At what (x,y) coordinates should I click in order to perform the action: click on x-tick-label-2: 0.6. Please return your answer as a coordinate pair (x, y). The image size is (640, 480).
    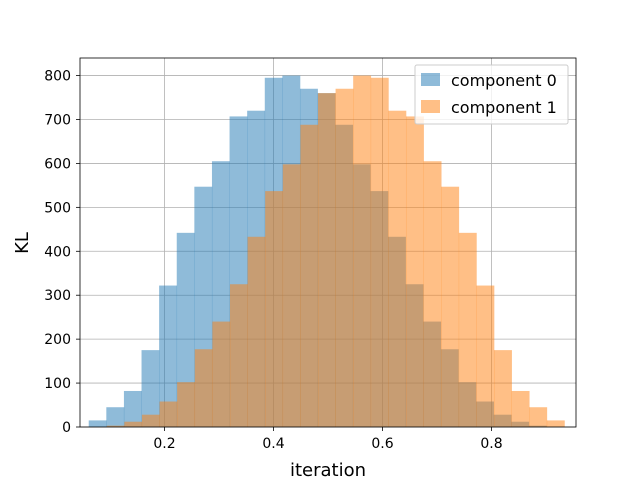
    Looking at the image, I should click on (382, 444).